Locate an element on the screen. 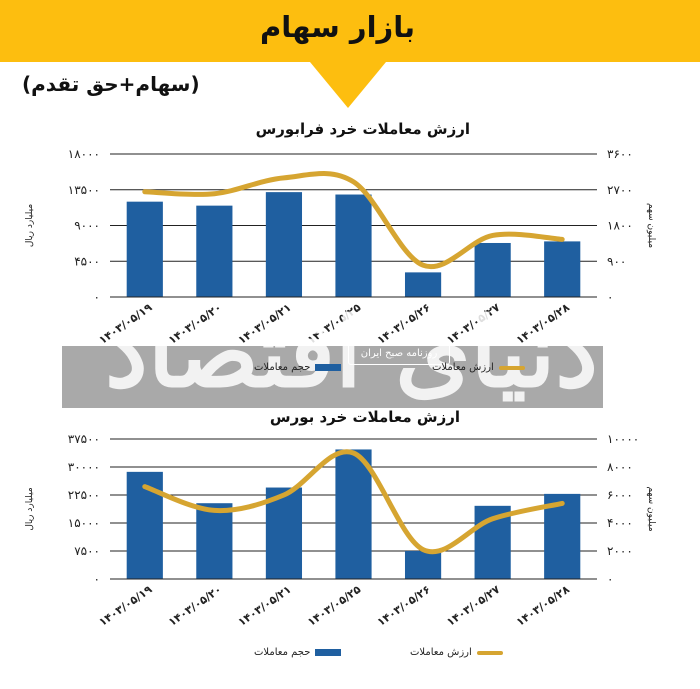  x-tick-label: ۱۴۰۳/۰۵/۲۱ is located at coordinates (265, 606).